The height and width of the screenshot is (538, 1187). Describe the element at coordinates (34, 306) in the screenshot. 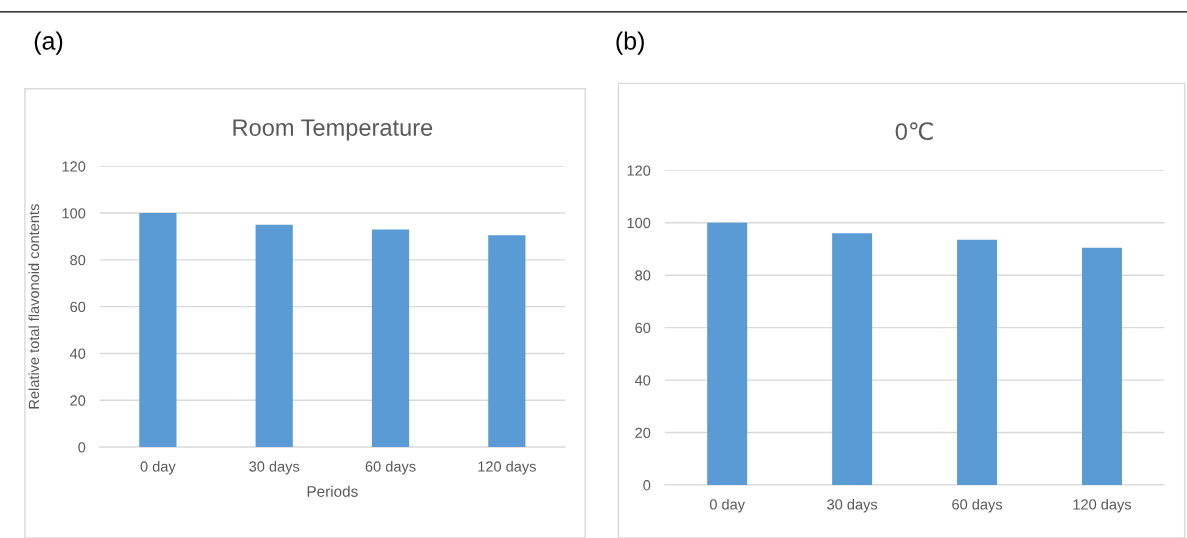

I see `y-axis-title: Relative total flavonoid contents` at that location.